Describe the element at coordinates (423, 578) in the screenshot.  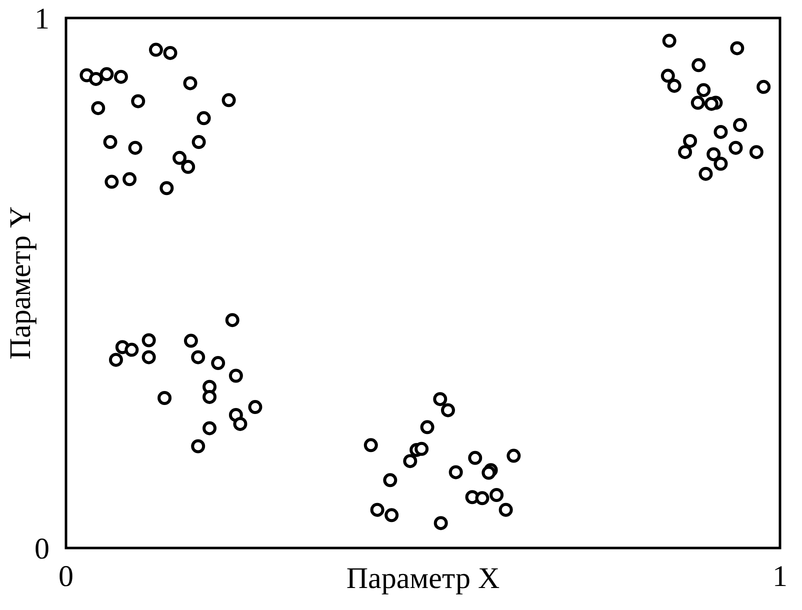
I see `x-axis-title: Параметр X` at that location.